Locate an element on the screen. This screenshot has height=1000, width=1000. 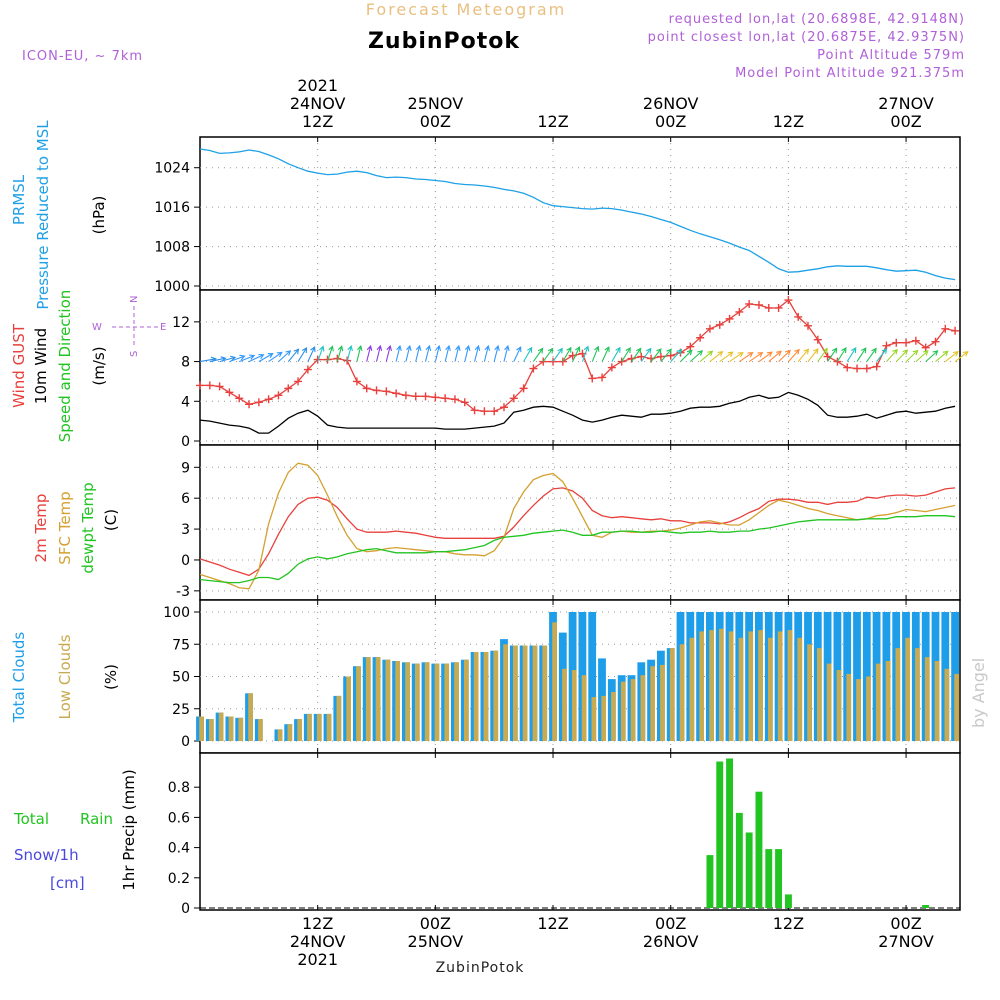
temp-unit: (C) is located at coordinates (111, 520).